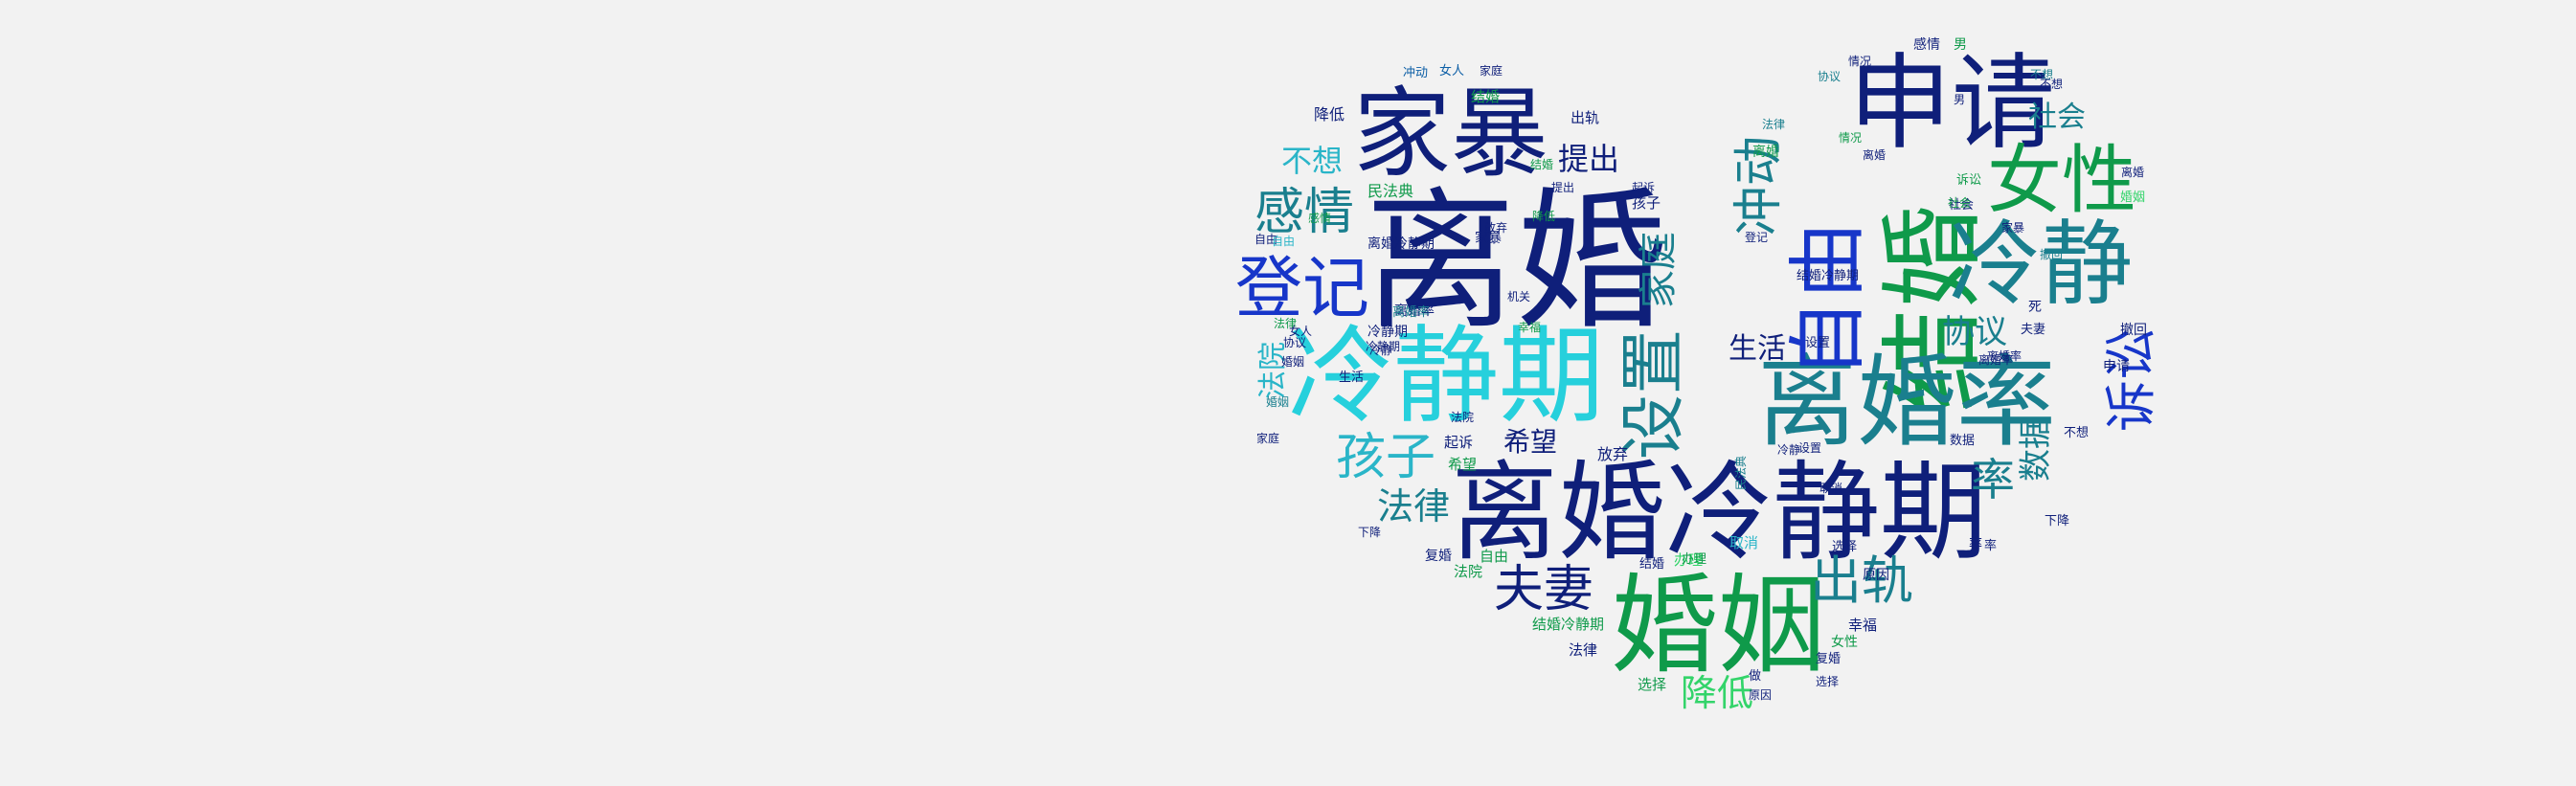  Describe the element at coordinates (2034, 330) in the screenshot. I see `word: 夫妻` at that location.